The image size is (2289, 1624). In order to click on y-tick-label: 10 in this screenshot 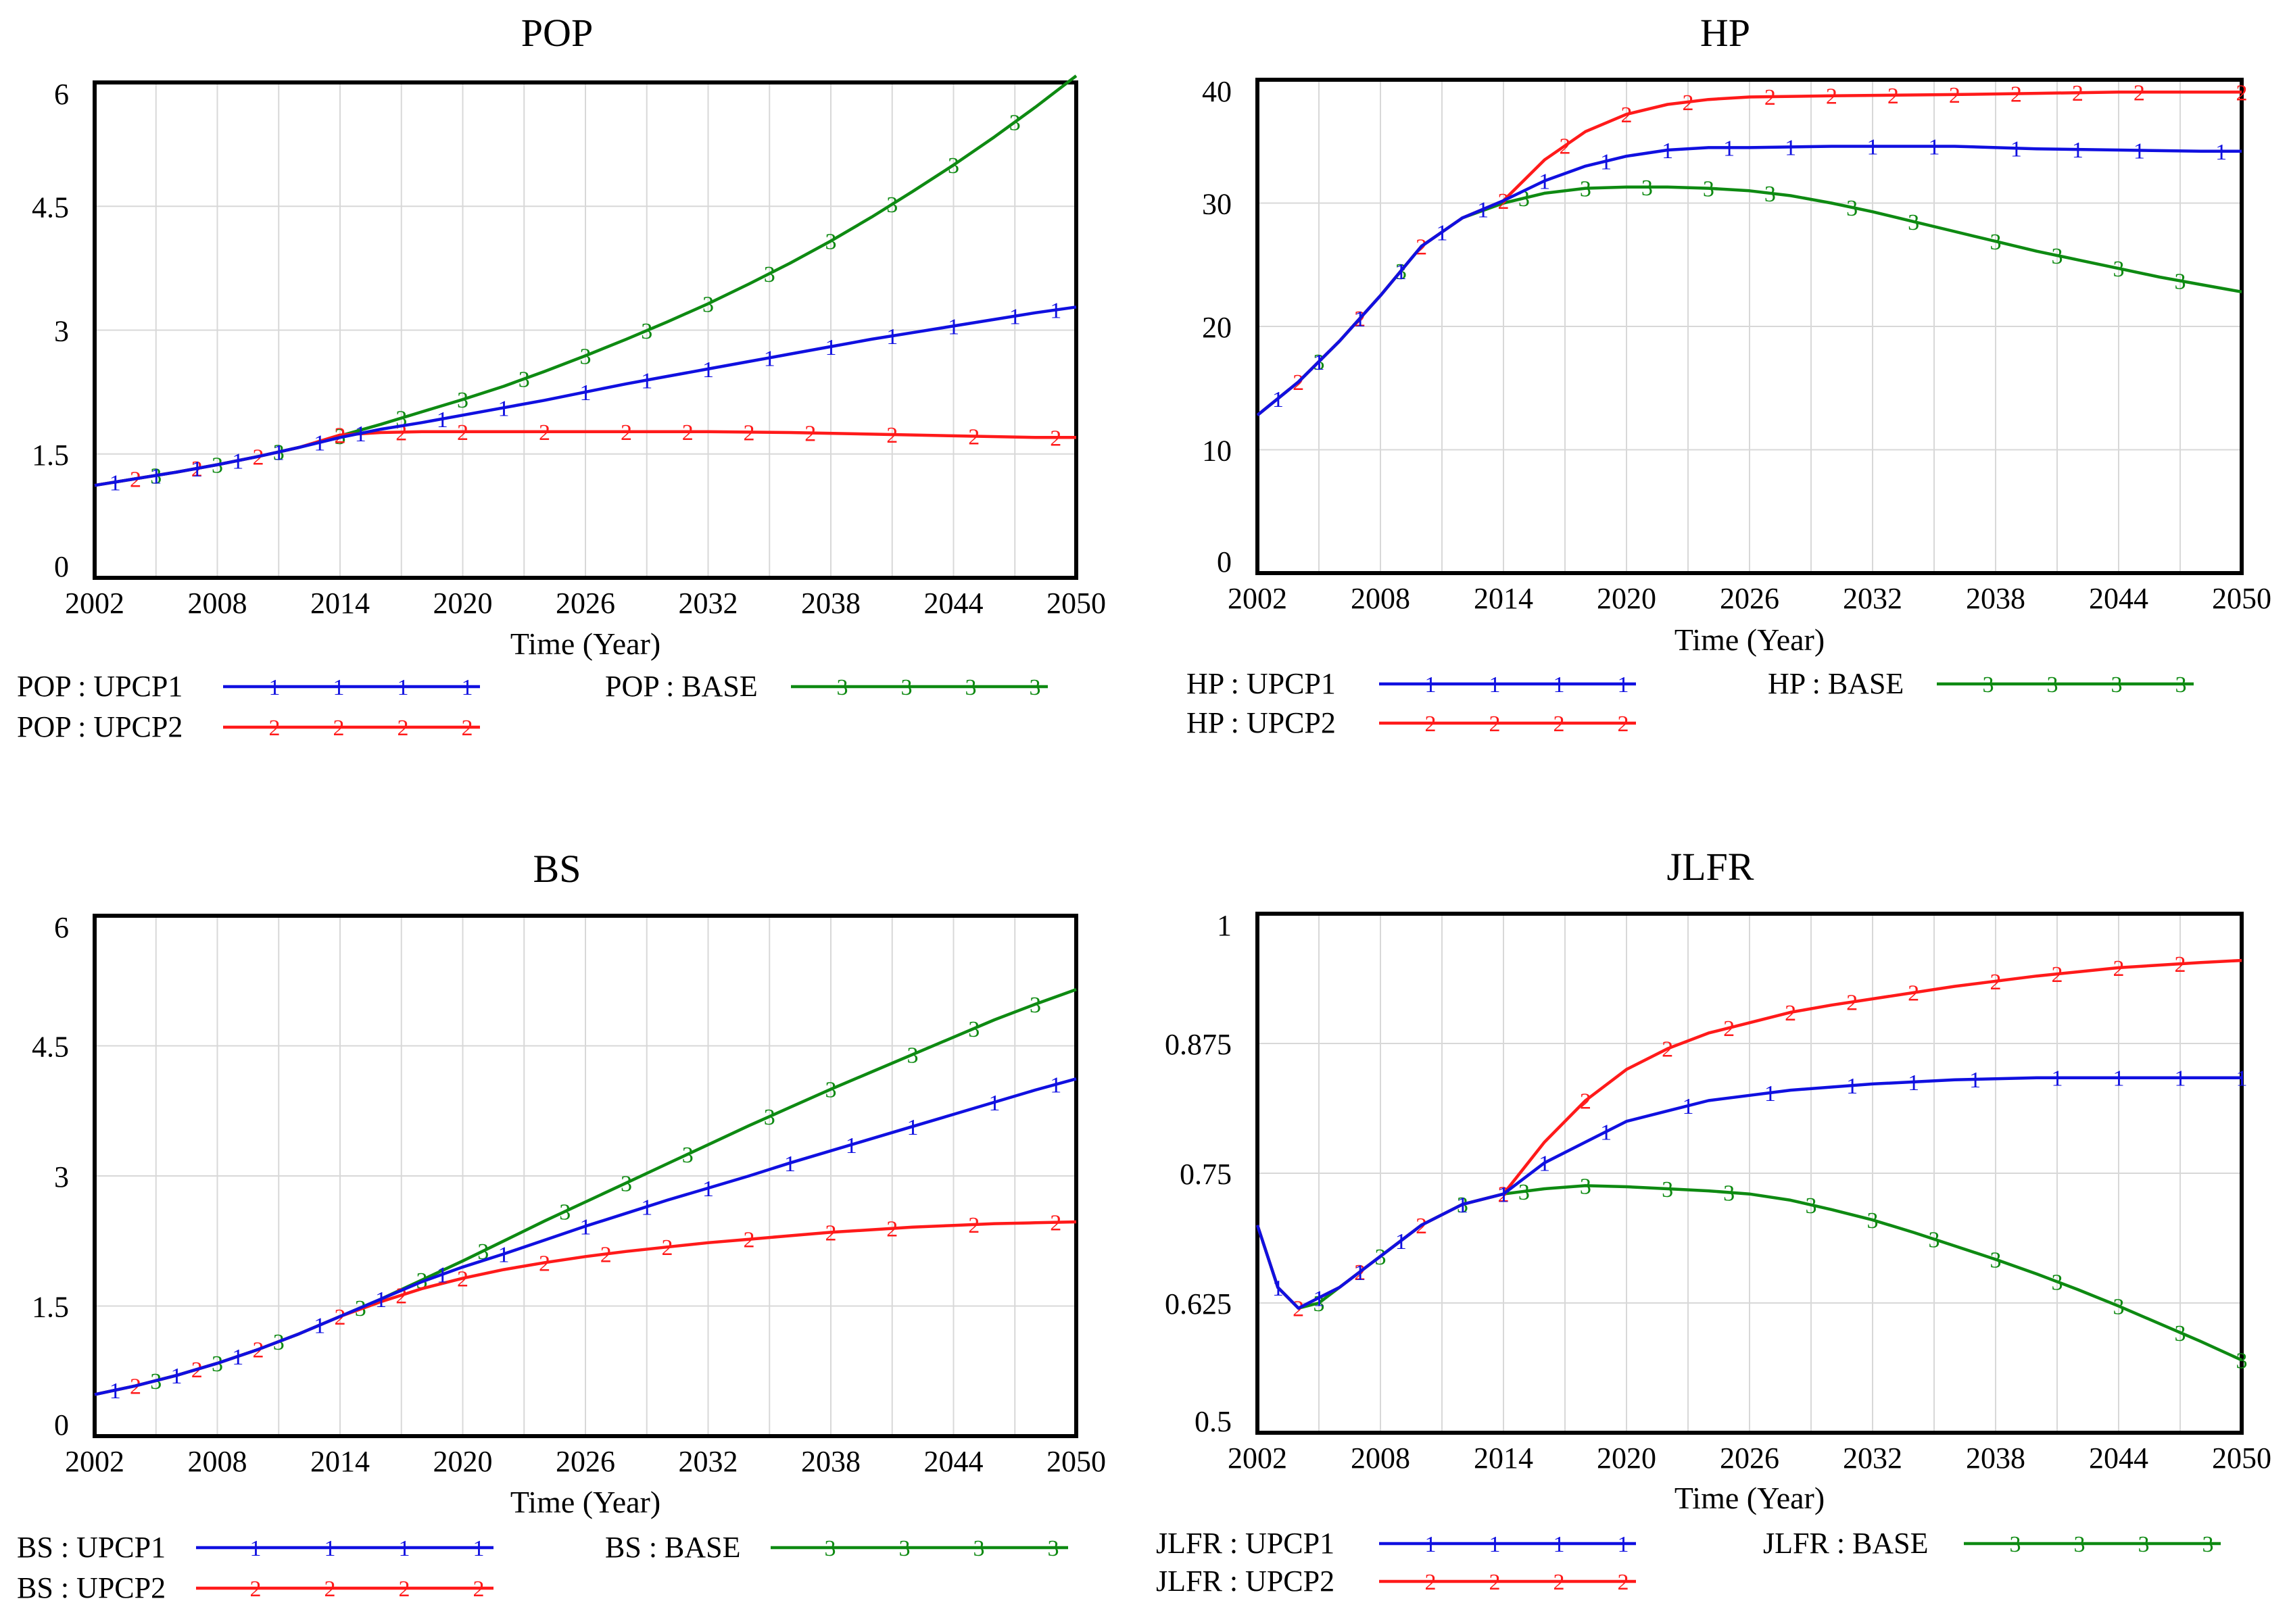, I will do `click(1217, 452)`.